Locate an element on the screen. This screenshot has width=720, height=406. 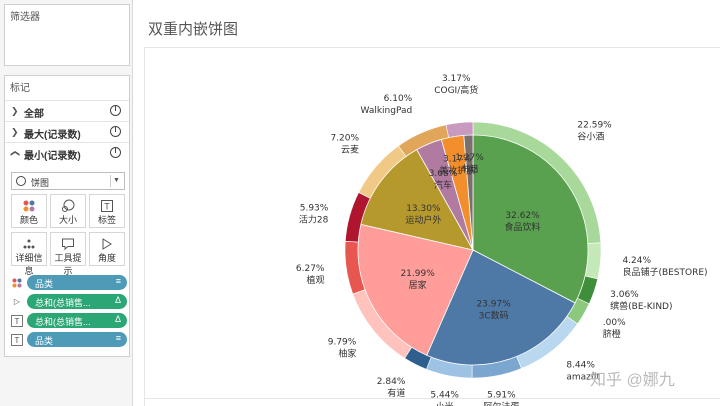
pill-row-angle: ▷ 总和(总销售... Δ is located at coordinates (69, 302).